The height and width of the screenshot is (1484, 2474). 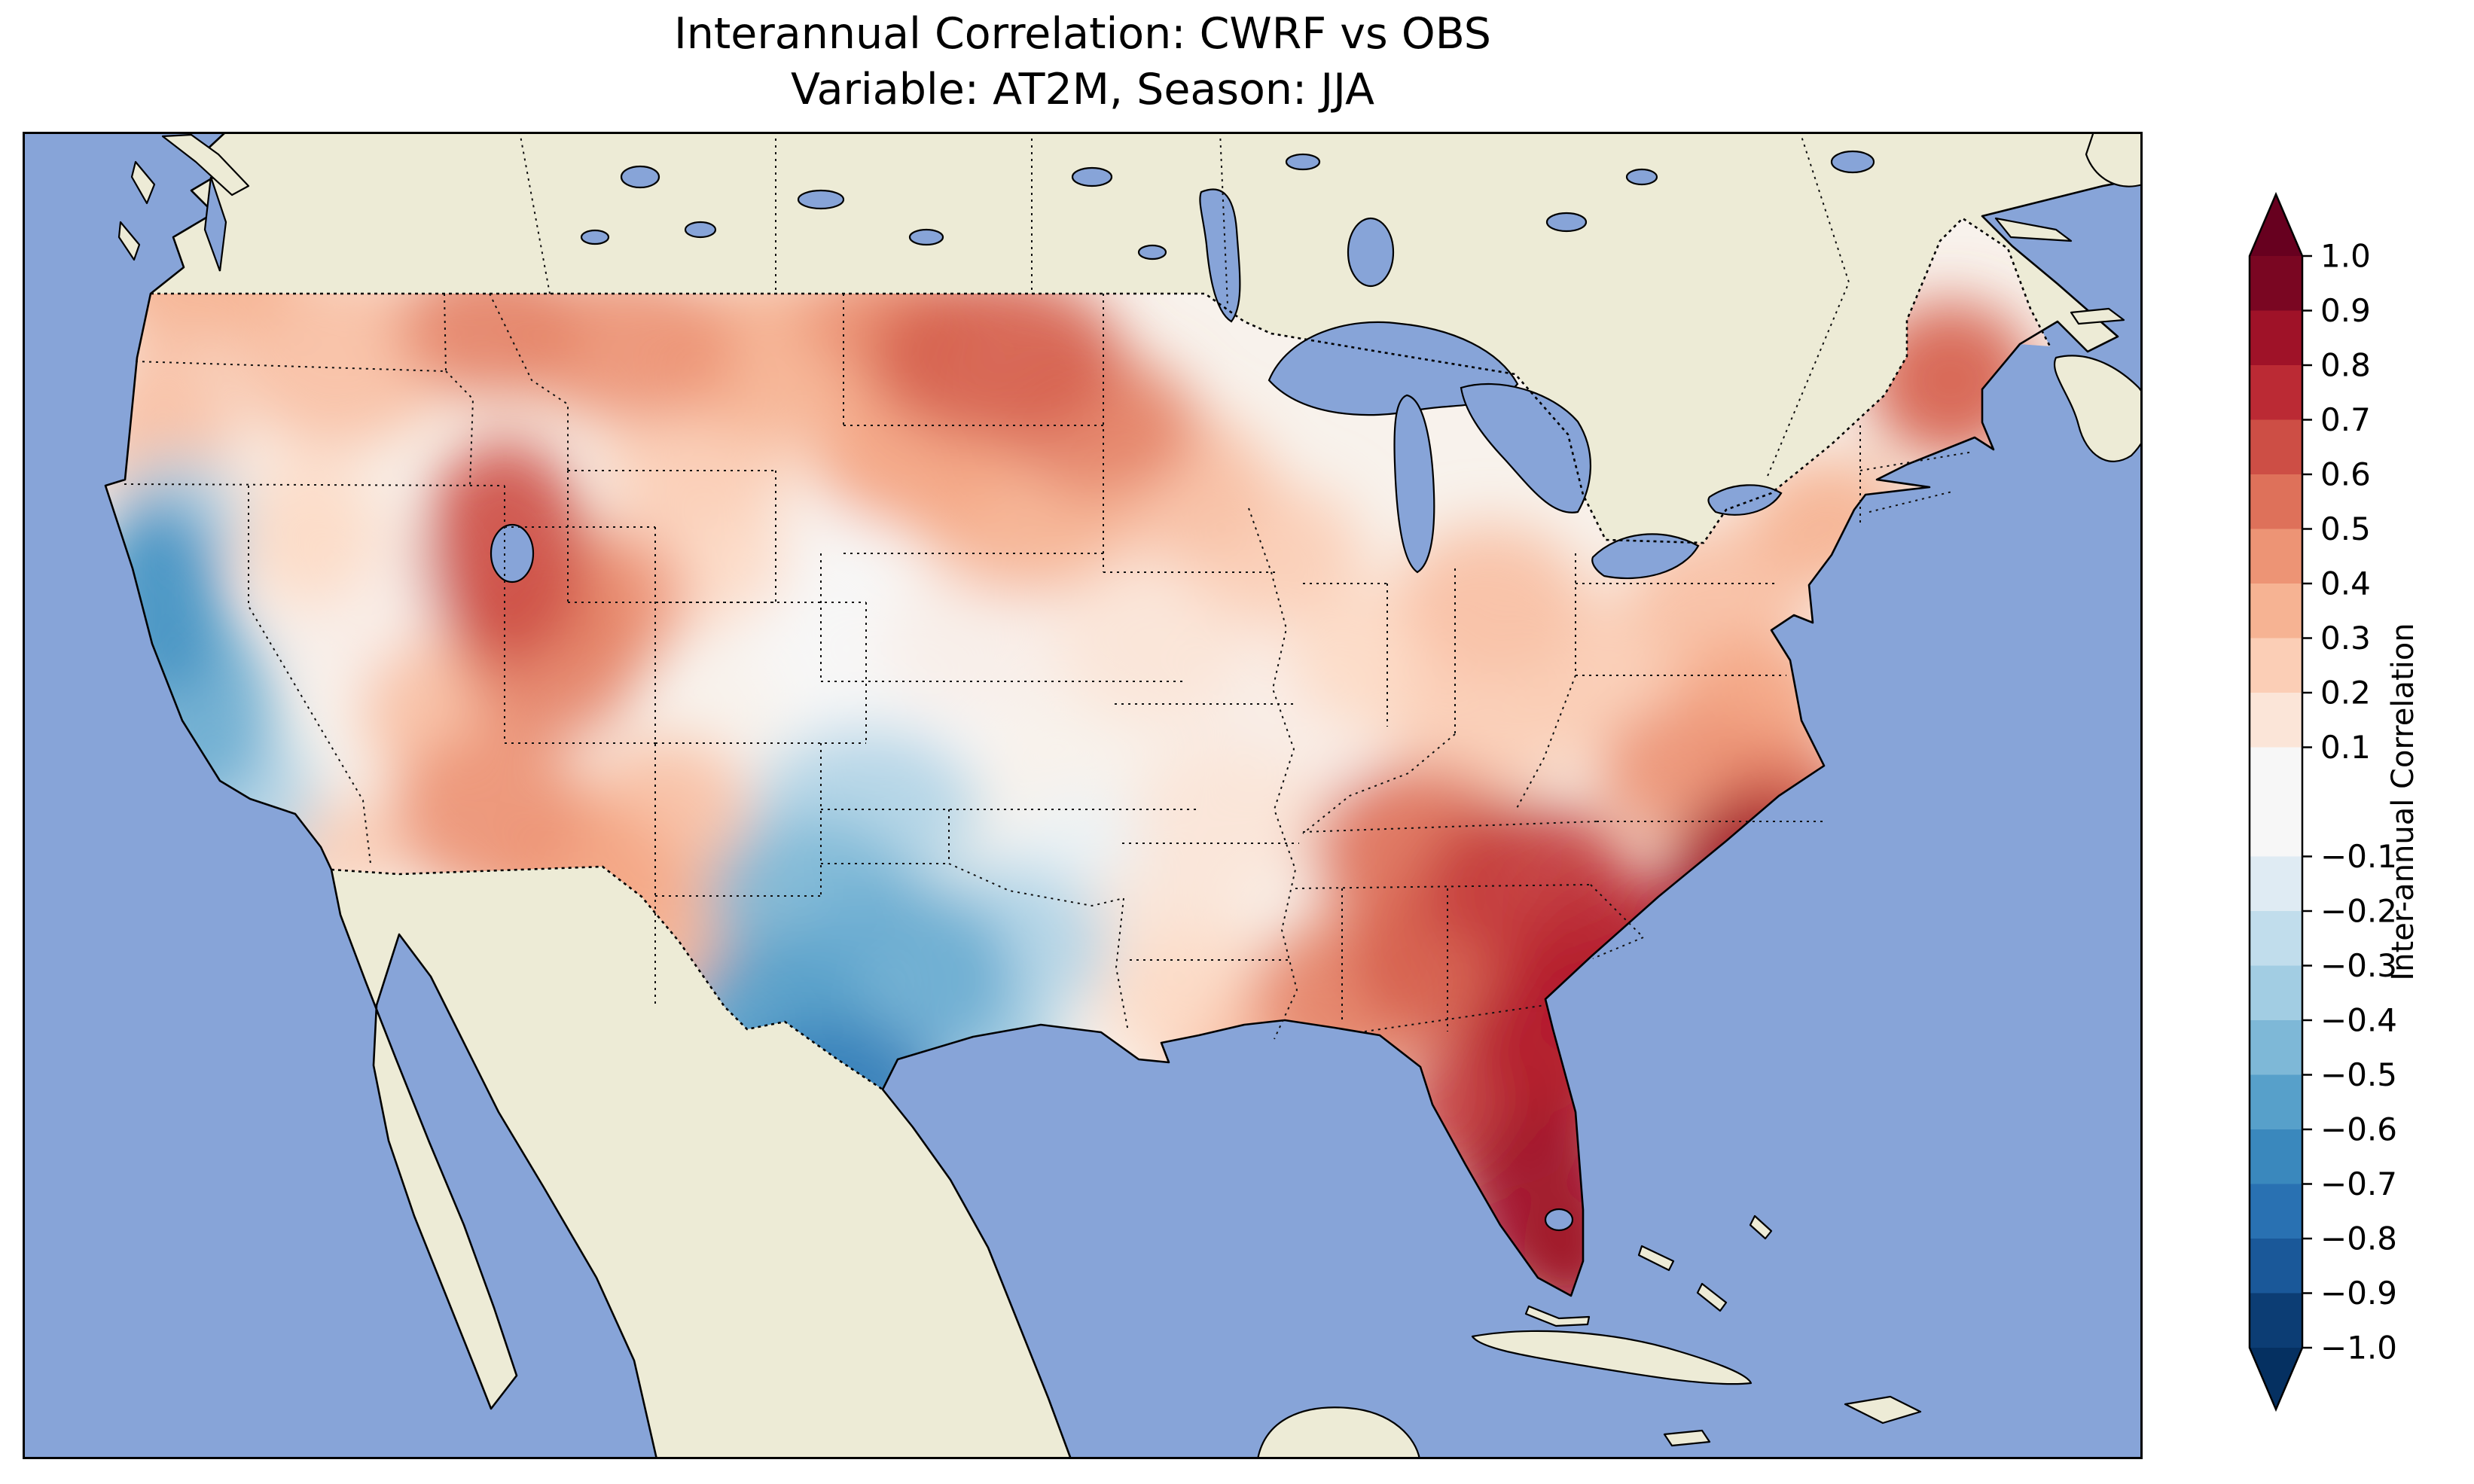 What do you see at coordinates (2276, 225) in the screenshot?
I see `colorbar-extend-max` at bounding box center [2276, 225].